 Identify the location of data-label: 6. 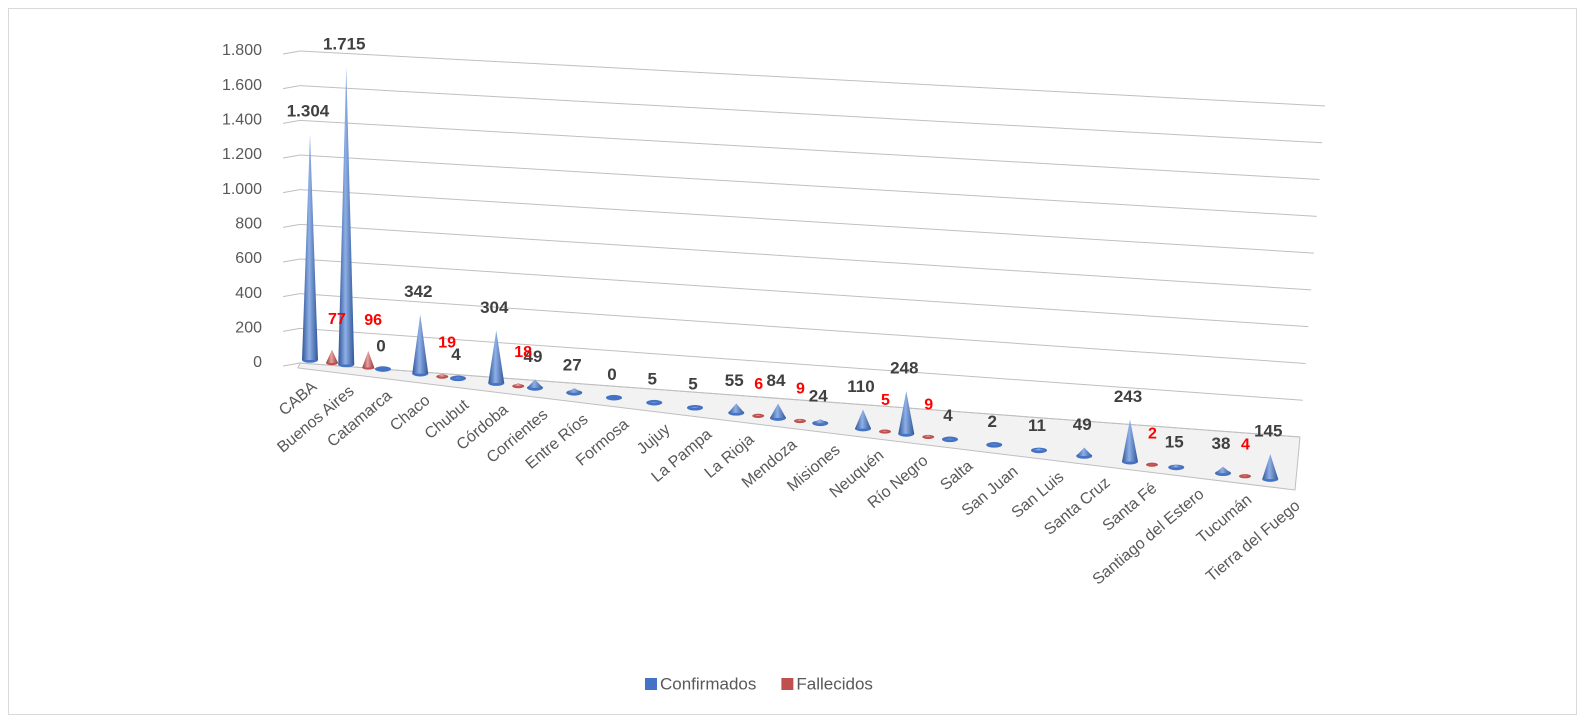
(758, 384).